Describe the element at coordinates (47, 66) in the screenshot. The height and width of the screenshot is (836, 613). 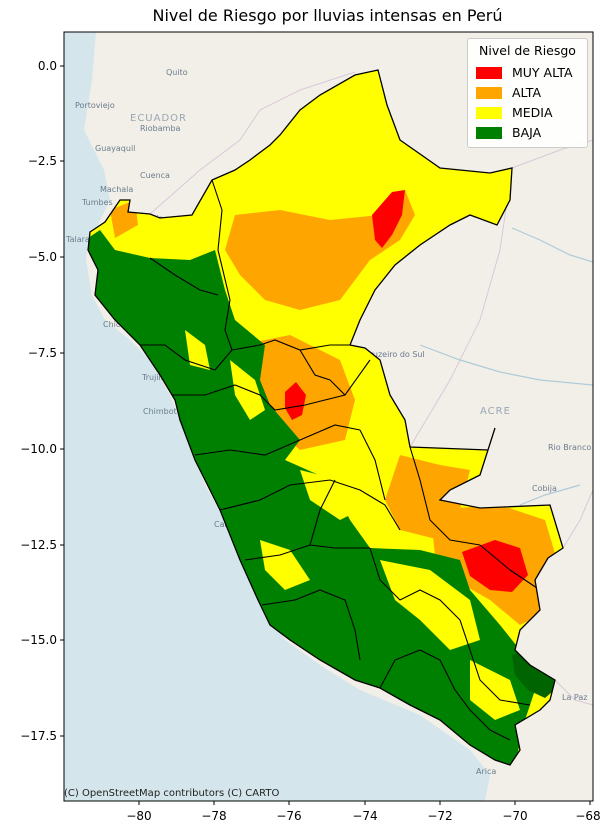
I see `y-tick-label: 0.0` at that location.